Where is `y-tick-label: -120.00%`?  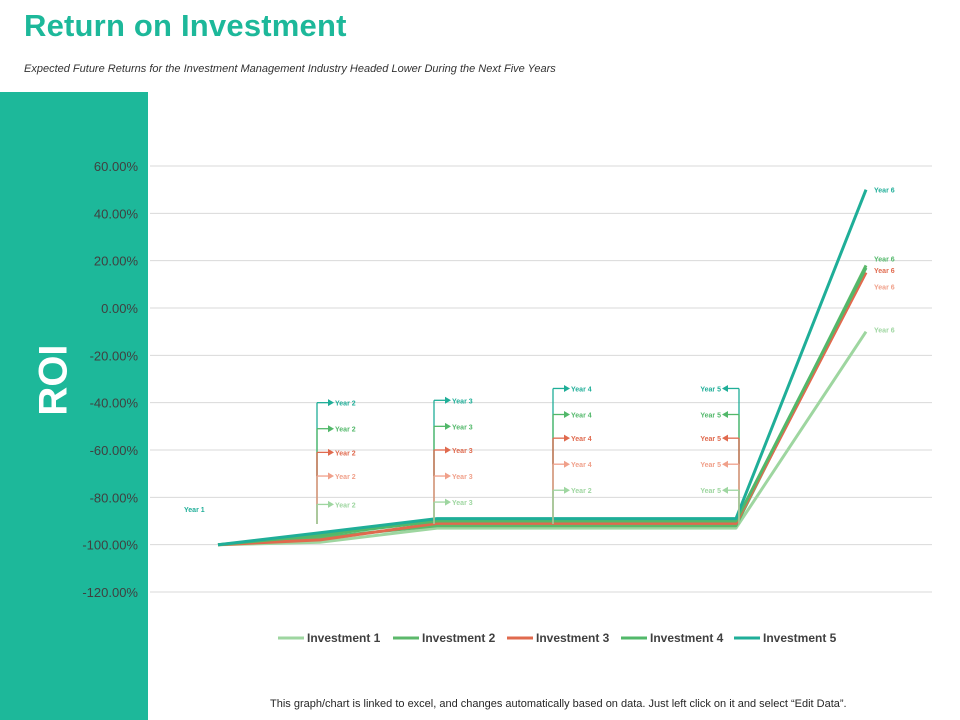 y-tick-label: -120.00% is located at coordinates (110, 592).